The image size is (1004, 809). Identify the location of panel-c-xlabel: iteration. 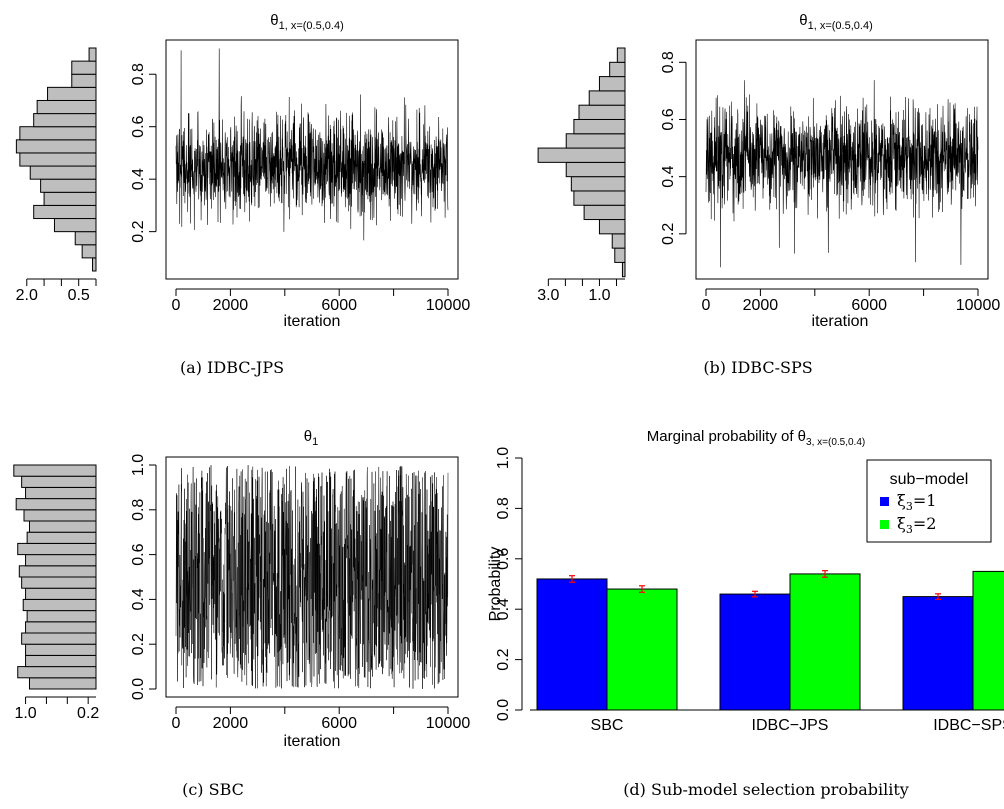
(312, 741).